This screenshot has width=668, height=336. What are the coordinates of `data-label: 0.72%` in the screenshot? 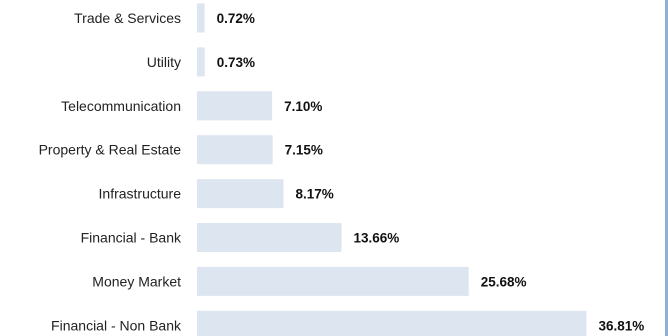 It's located at (236, 18).